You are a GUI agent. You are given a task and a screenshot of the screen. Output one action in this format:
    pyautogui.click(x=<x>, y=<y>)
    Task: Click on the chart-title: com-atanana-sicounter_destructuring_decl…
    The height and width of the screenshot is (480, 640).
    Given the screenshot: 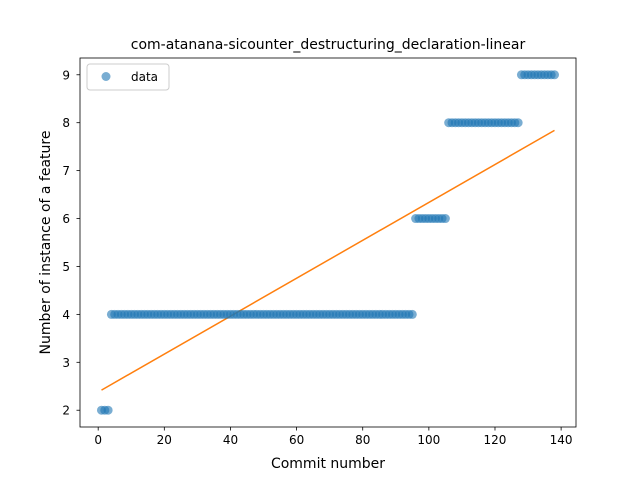 What is the action you would take?
    pyautogui.click(x=328, y=45)
    